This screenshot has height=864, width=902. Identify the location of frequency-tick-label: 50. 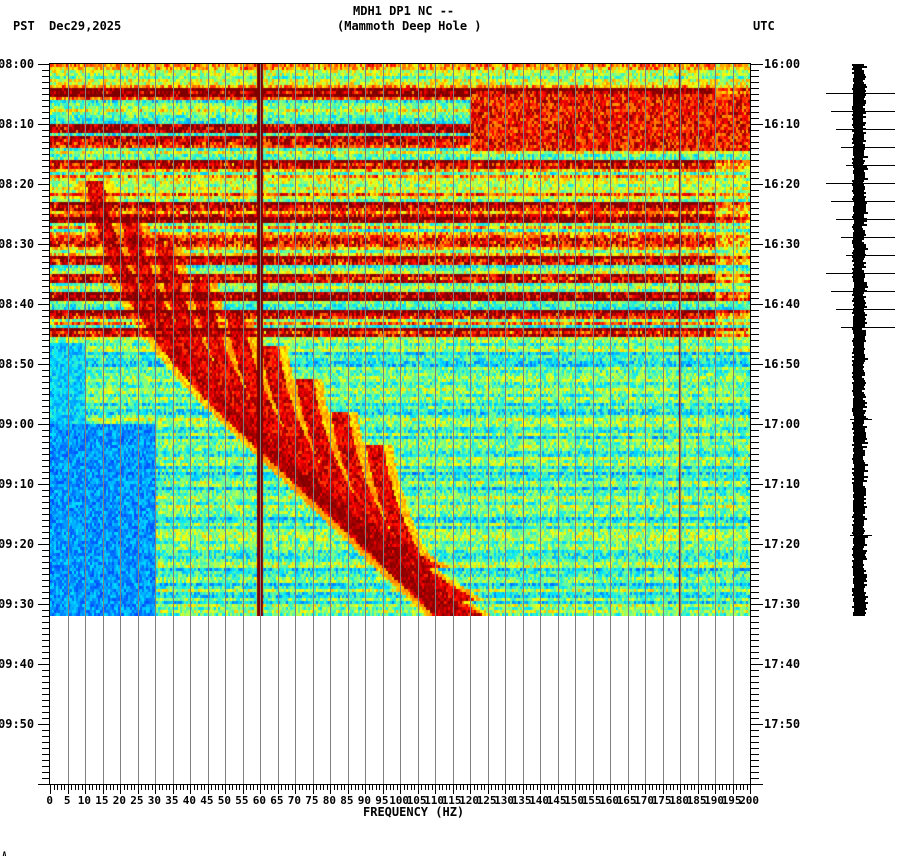
(224, 800).